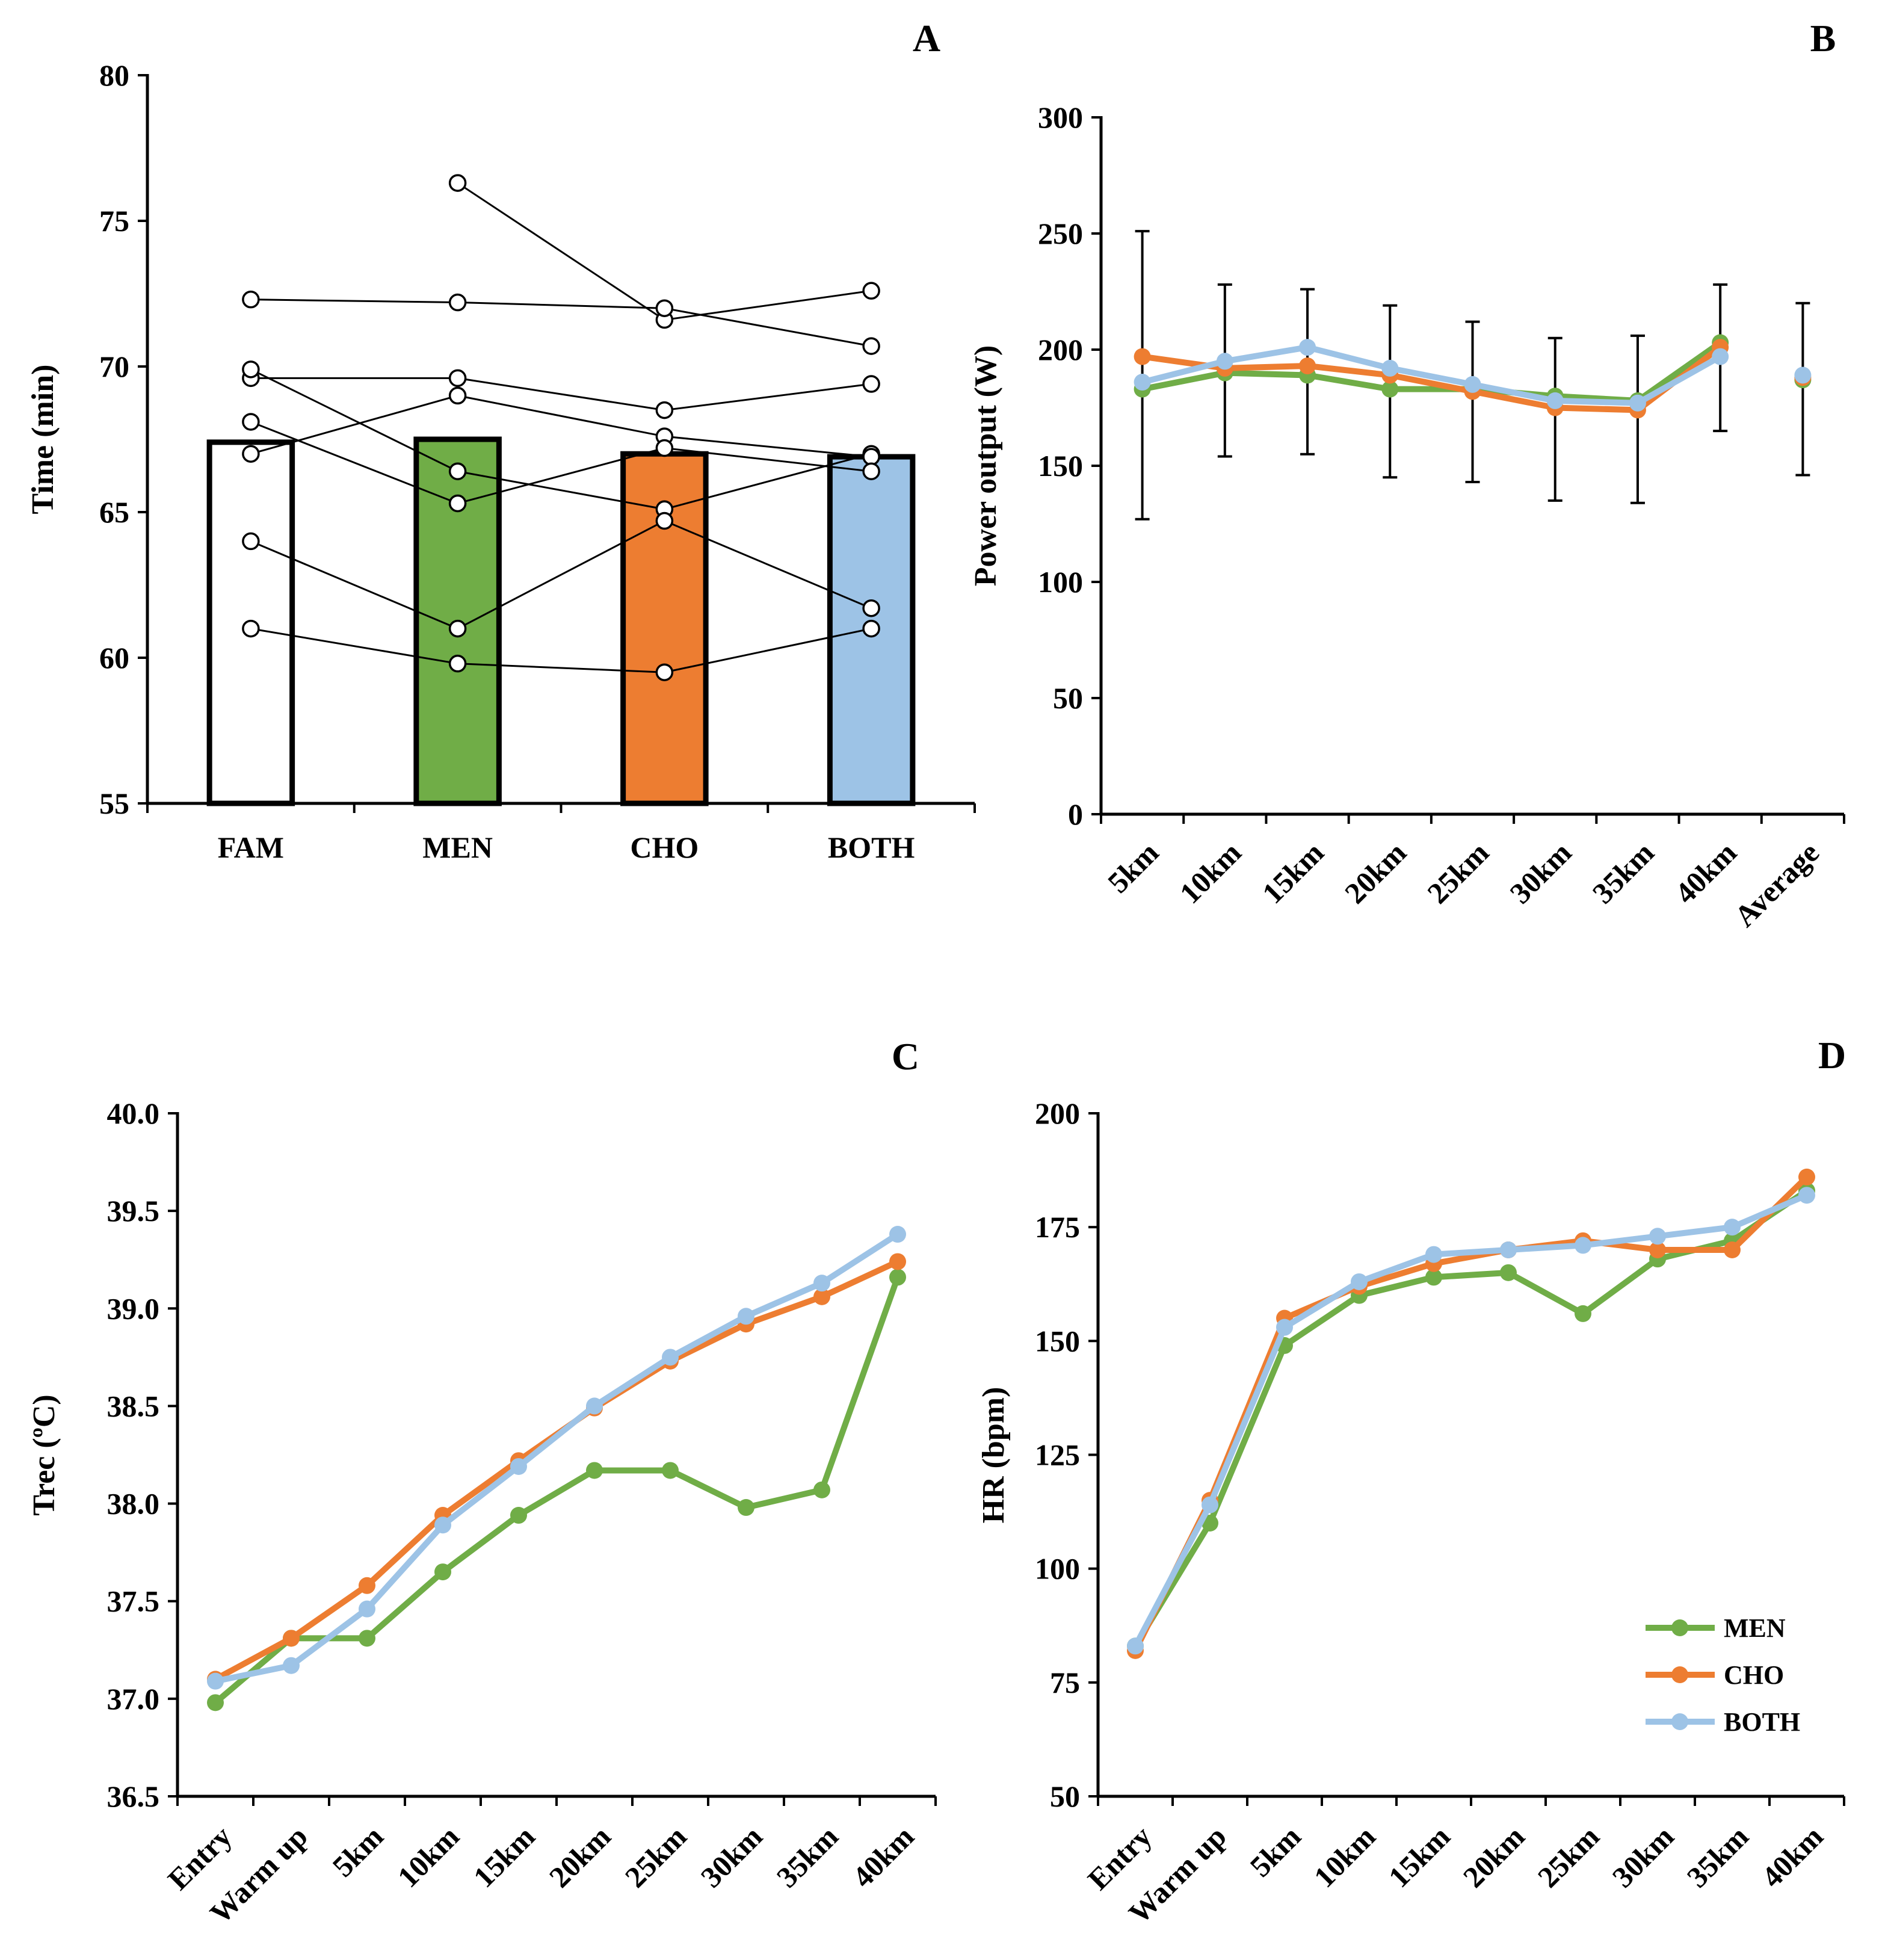  I want to click on y-tick-label: 39.0, so click(133, 1308).